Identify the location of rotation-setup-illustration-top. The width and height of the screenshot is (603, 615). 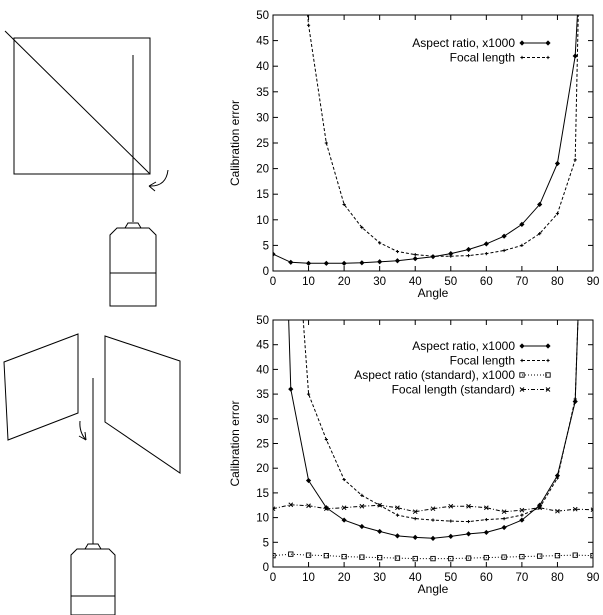
(86, 168).